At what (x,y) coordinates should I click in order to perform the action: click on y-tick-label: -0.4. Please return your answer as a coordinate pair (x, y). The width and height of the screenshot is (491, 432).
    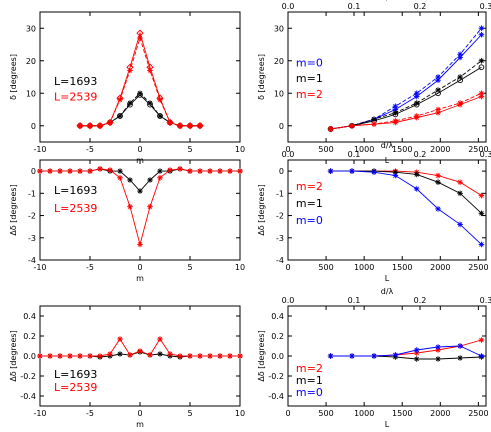
    Looking at the image, I should click on (28, 396).